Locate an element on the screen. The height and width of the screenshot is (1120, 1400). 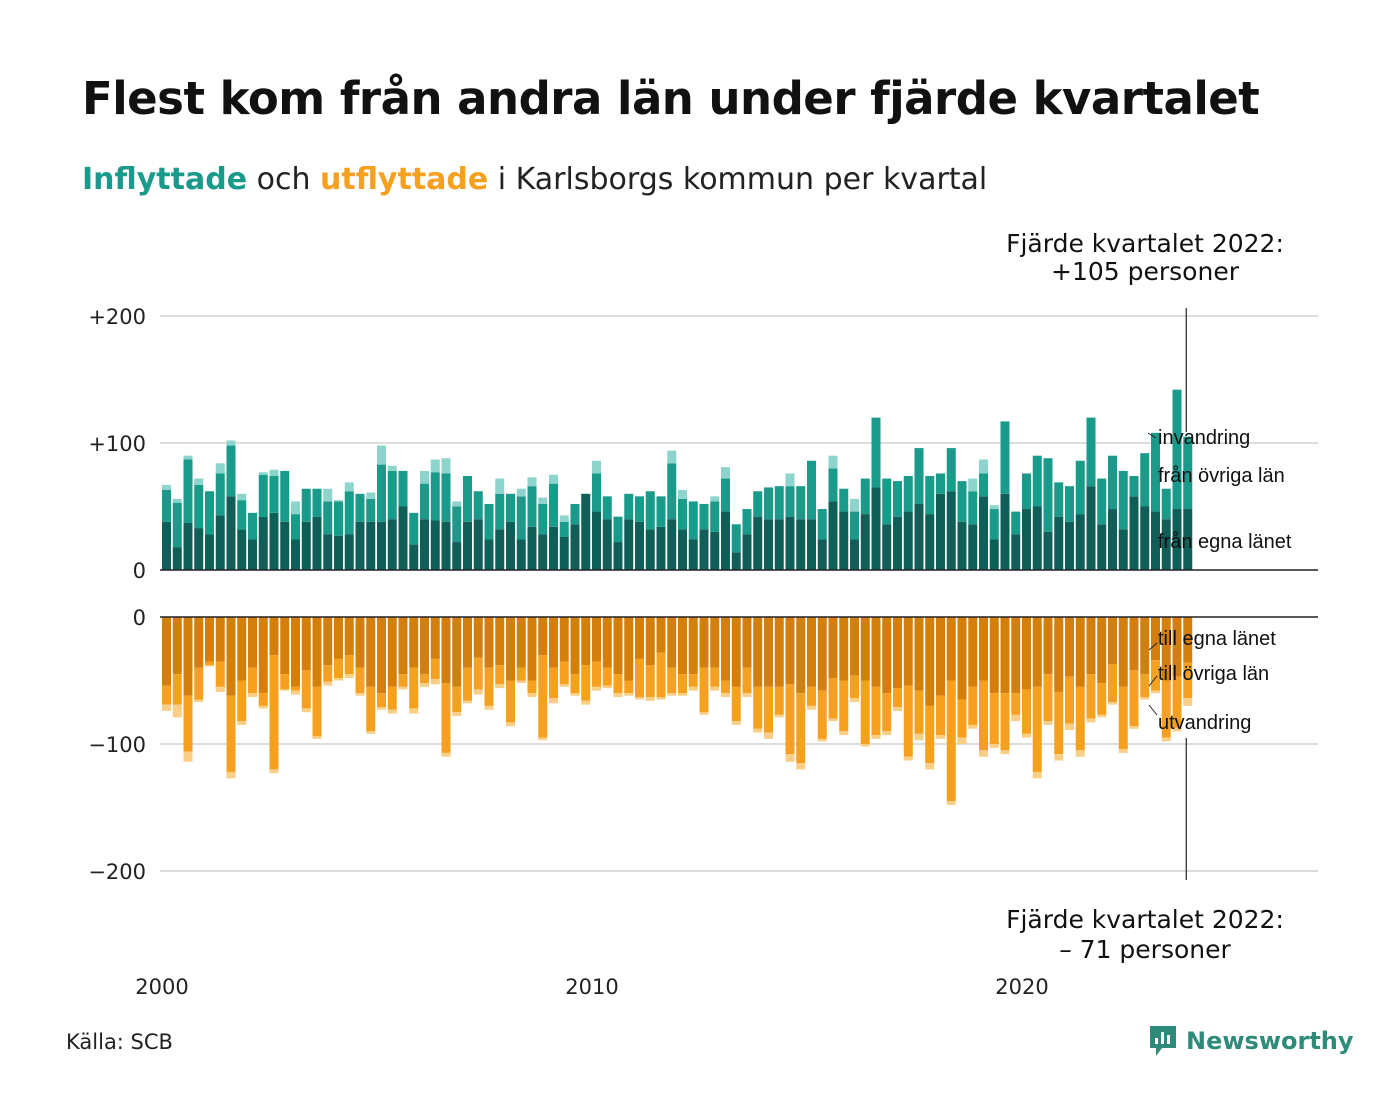
annotation-bottom-line1: Fjärde kvartalet 2022: is located at coordinates (1145, 919).